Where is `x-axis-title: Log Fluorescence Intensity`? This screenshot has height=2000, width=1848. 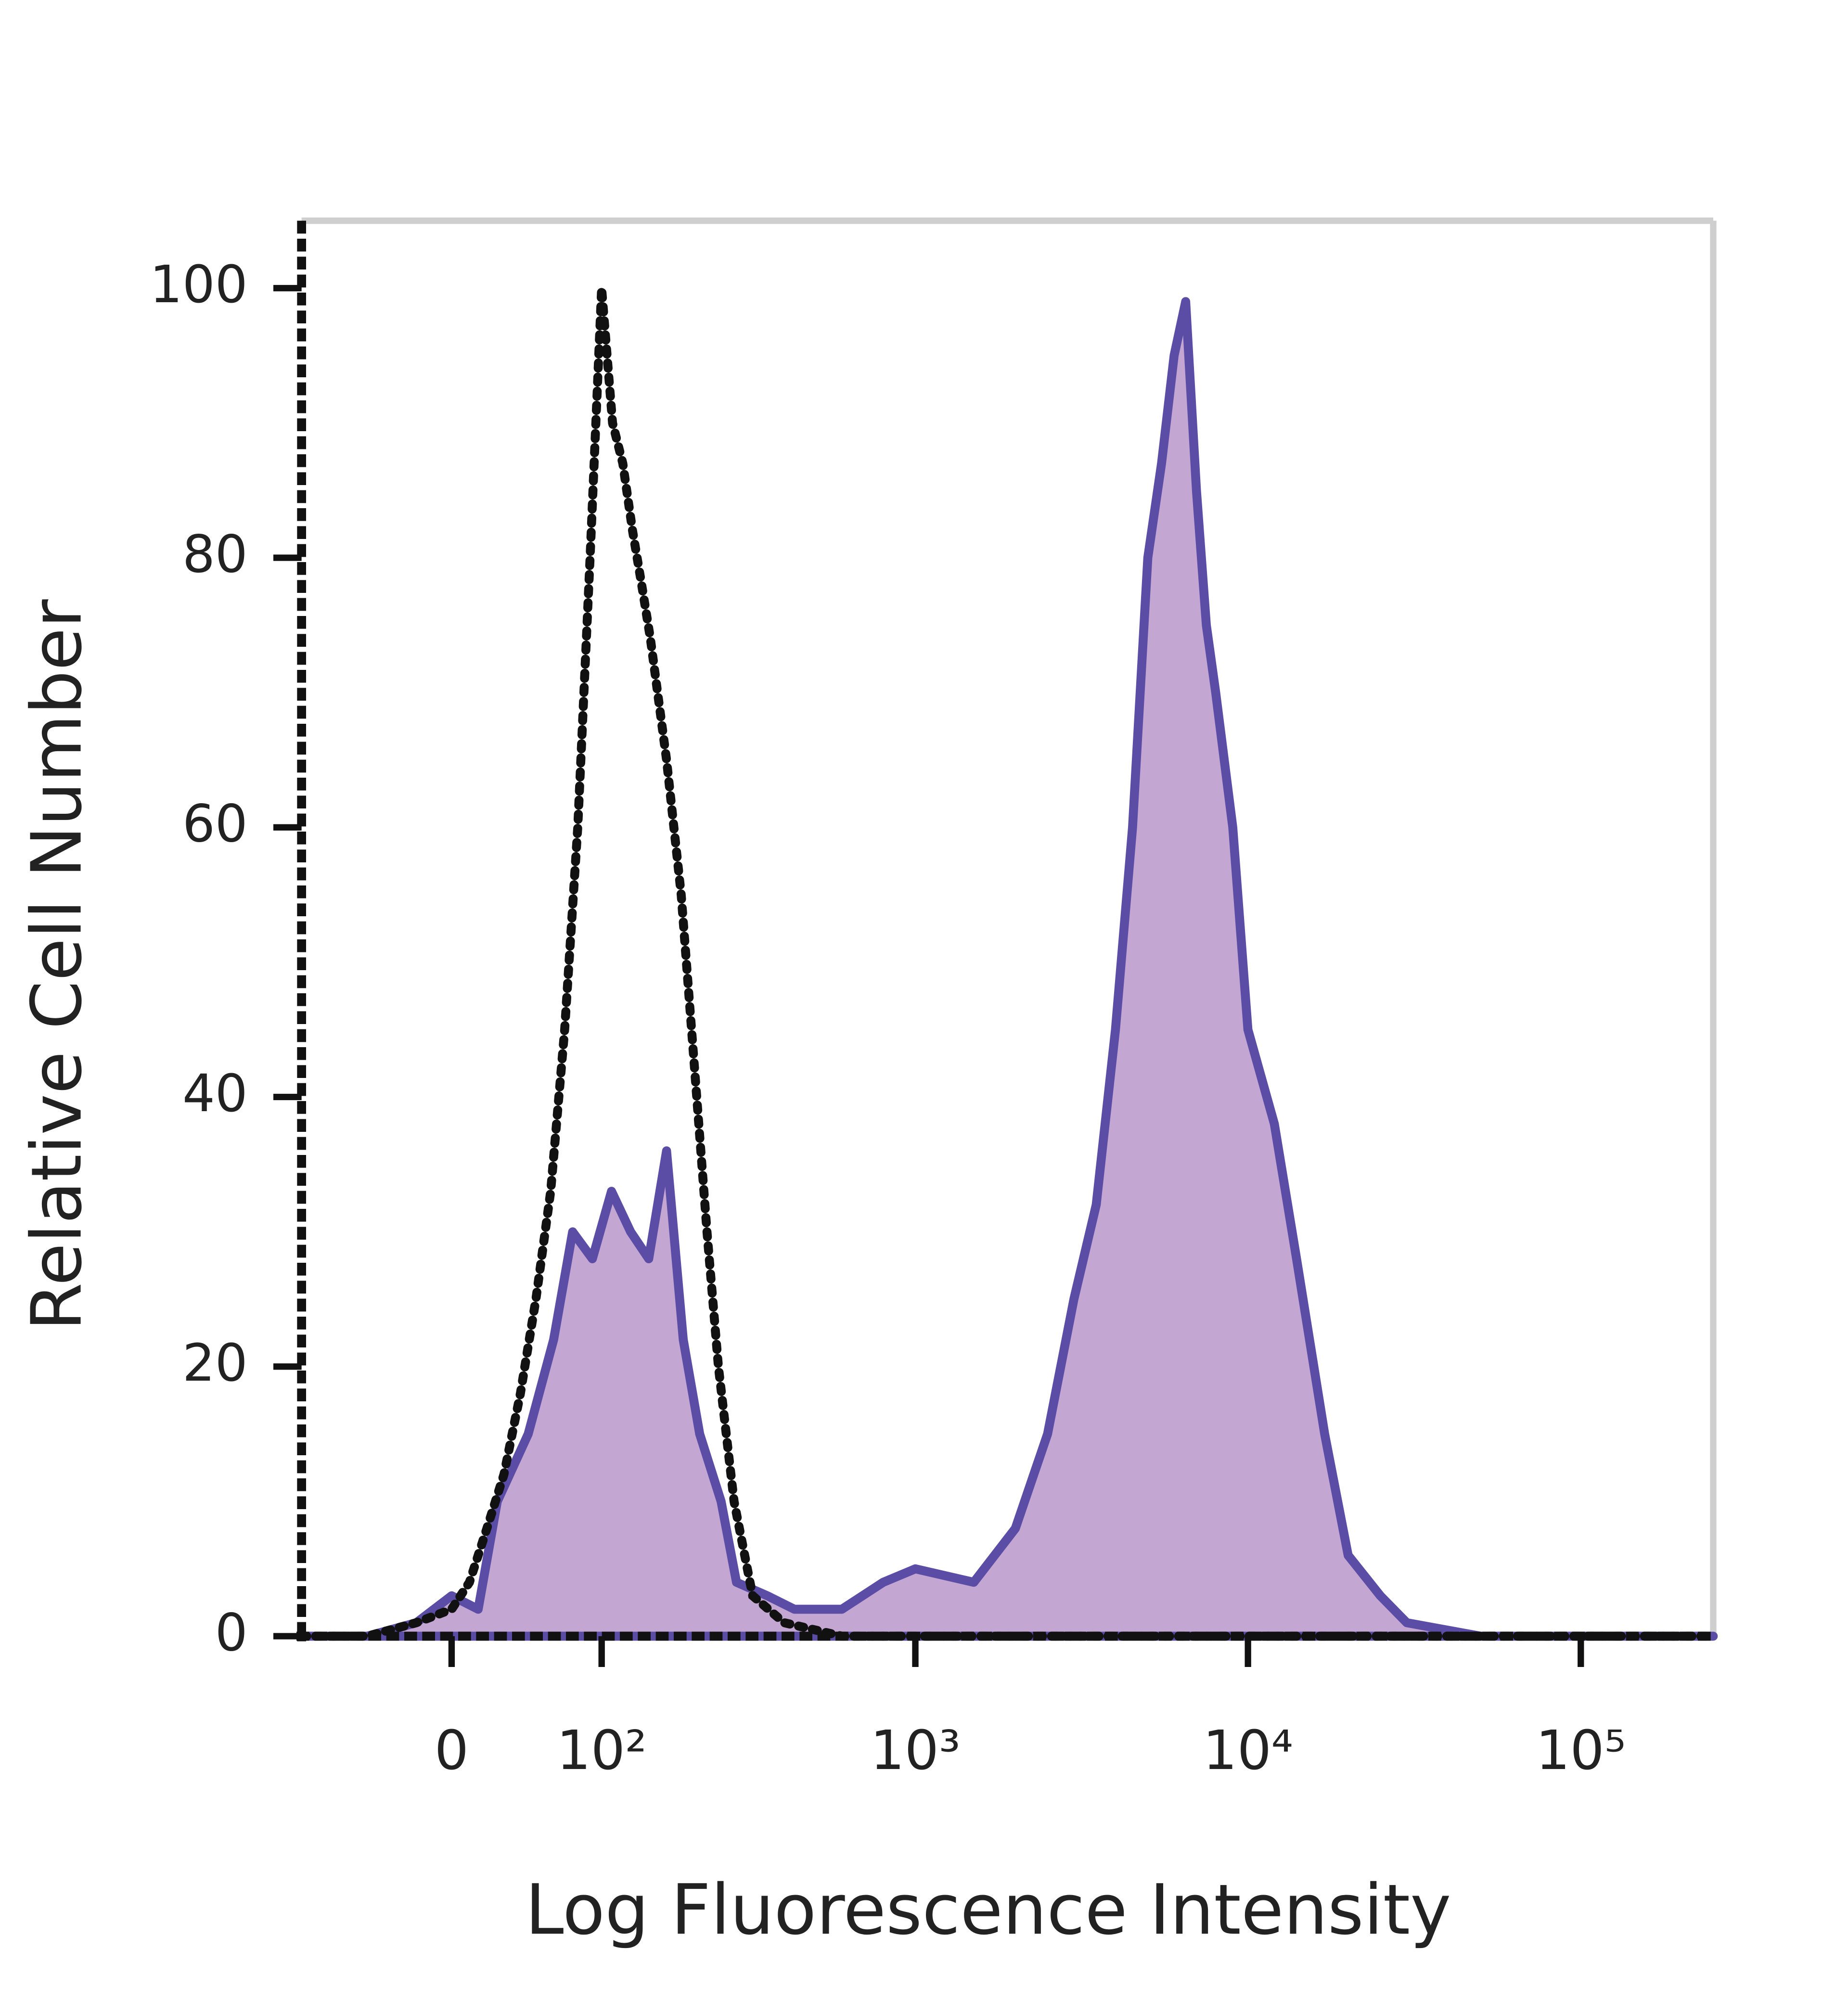 x-axis-title: Log Fluorescence Intensity is located at coordinates (988, 1909).